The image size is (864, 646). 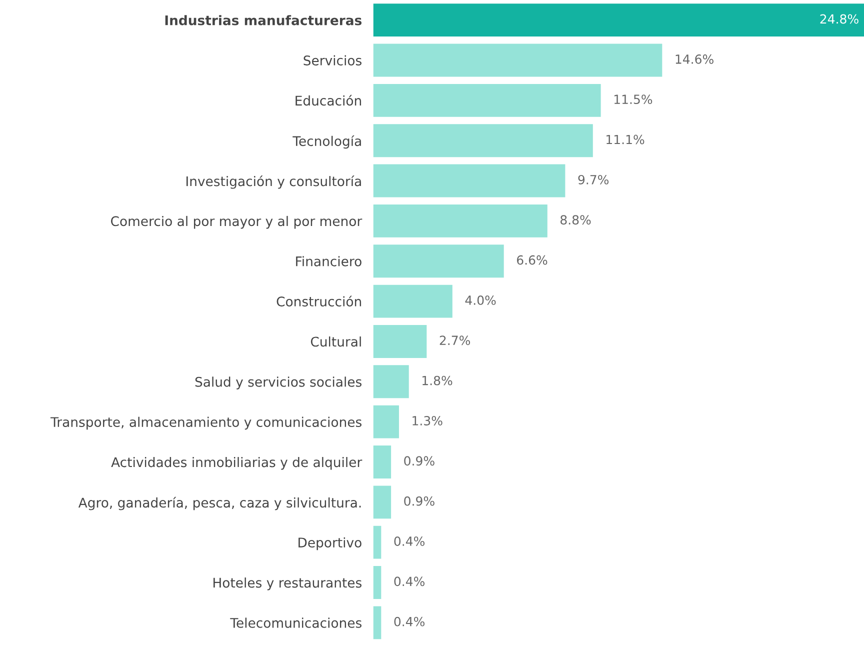 What do you see at coordinates (335, 341) in the screenshot?
I see `y-tick-label: Cultural` at bounding box center [335, 341].